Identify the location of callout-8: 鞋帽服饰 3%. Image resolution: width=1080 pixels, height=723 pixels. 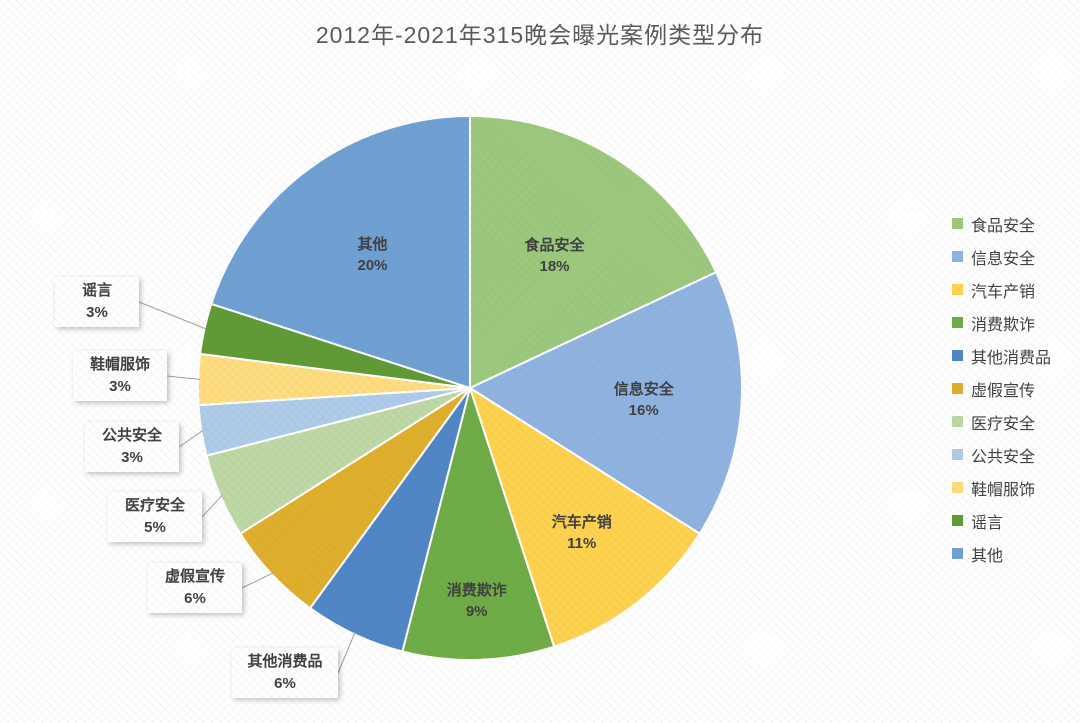
(120, 376).